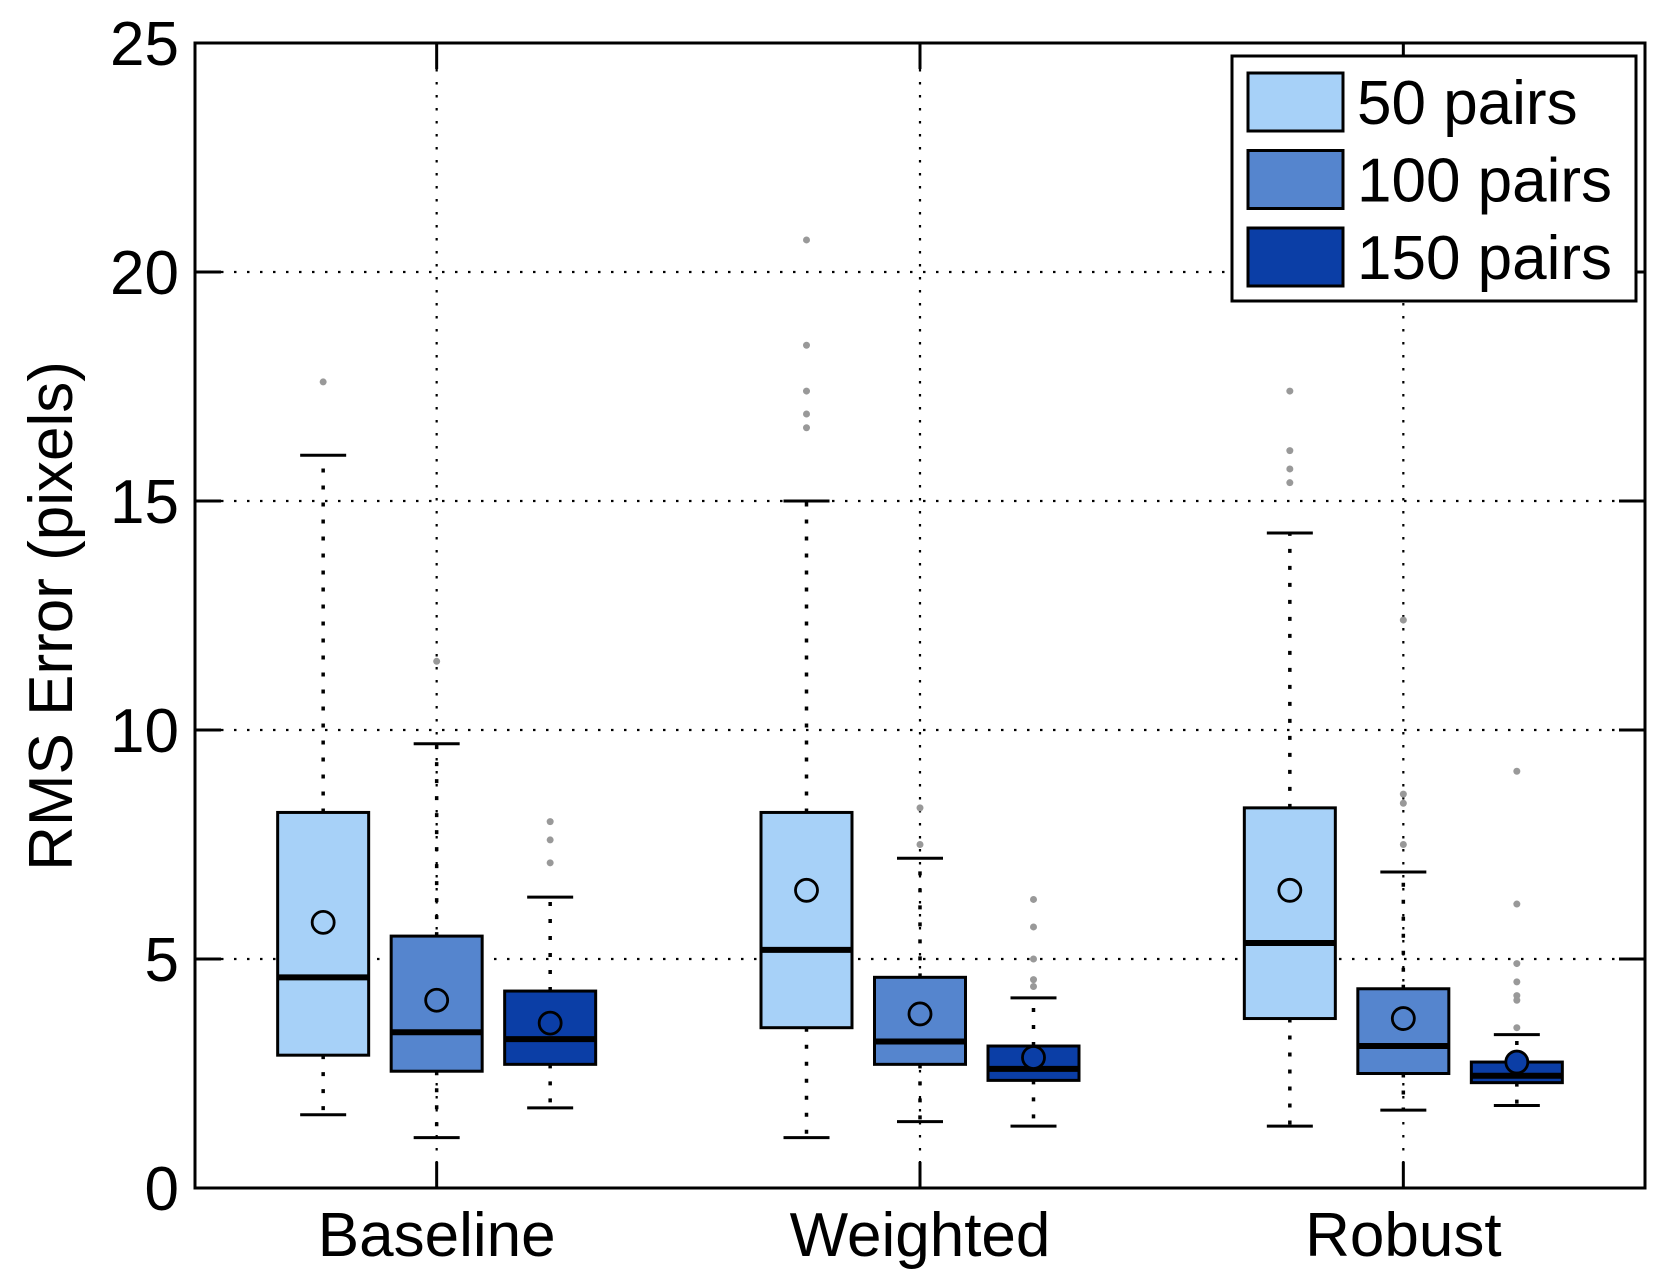  What do you see at coordinates (806, 688) in the screenshot?
I see `box-group-50-pairs-weighted` at bounding box center [806, 688].